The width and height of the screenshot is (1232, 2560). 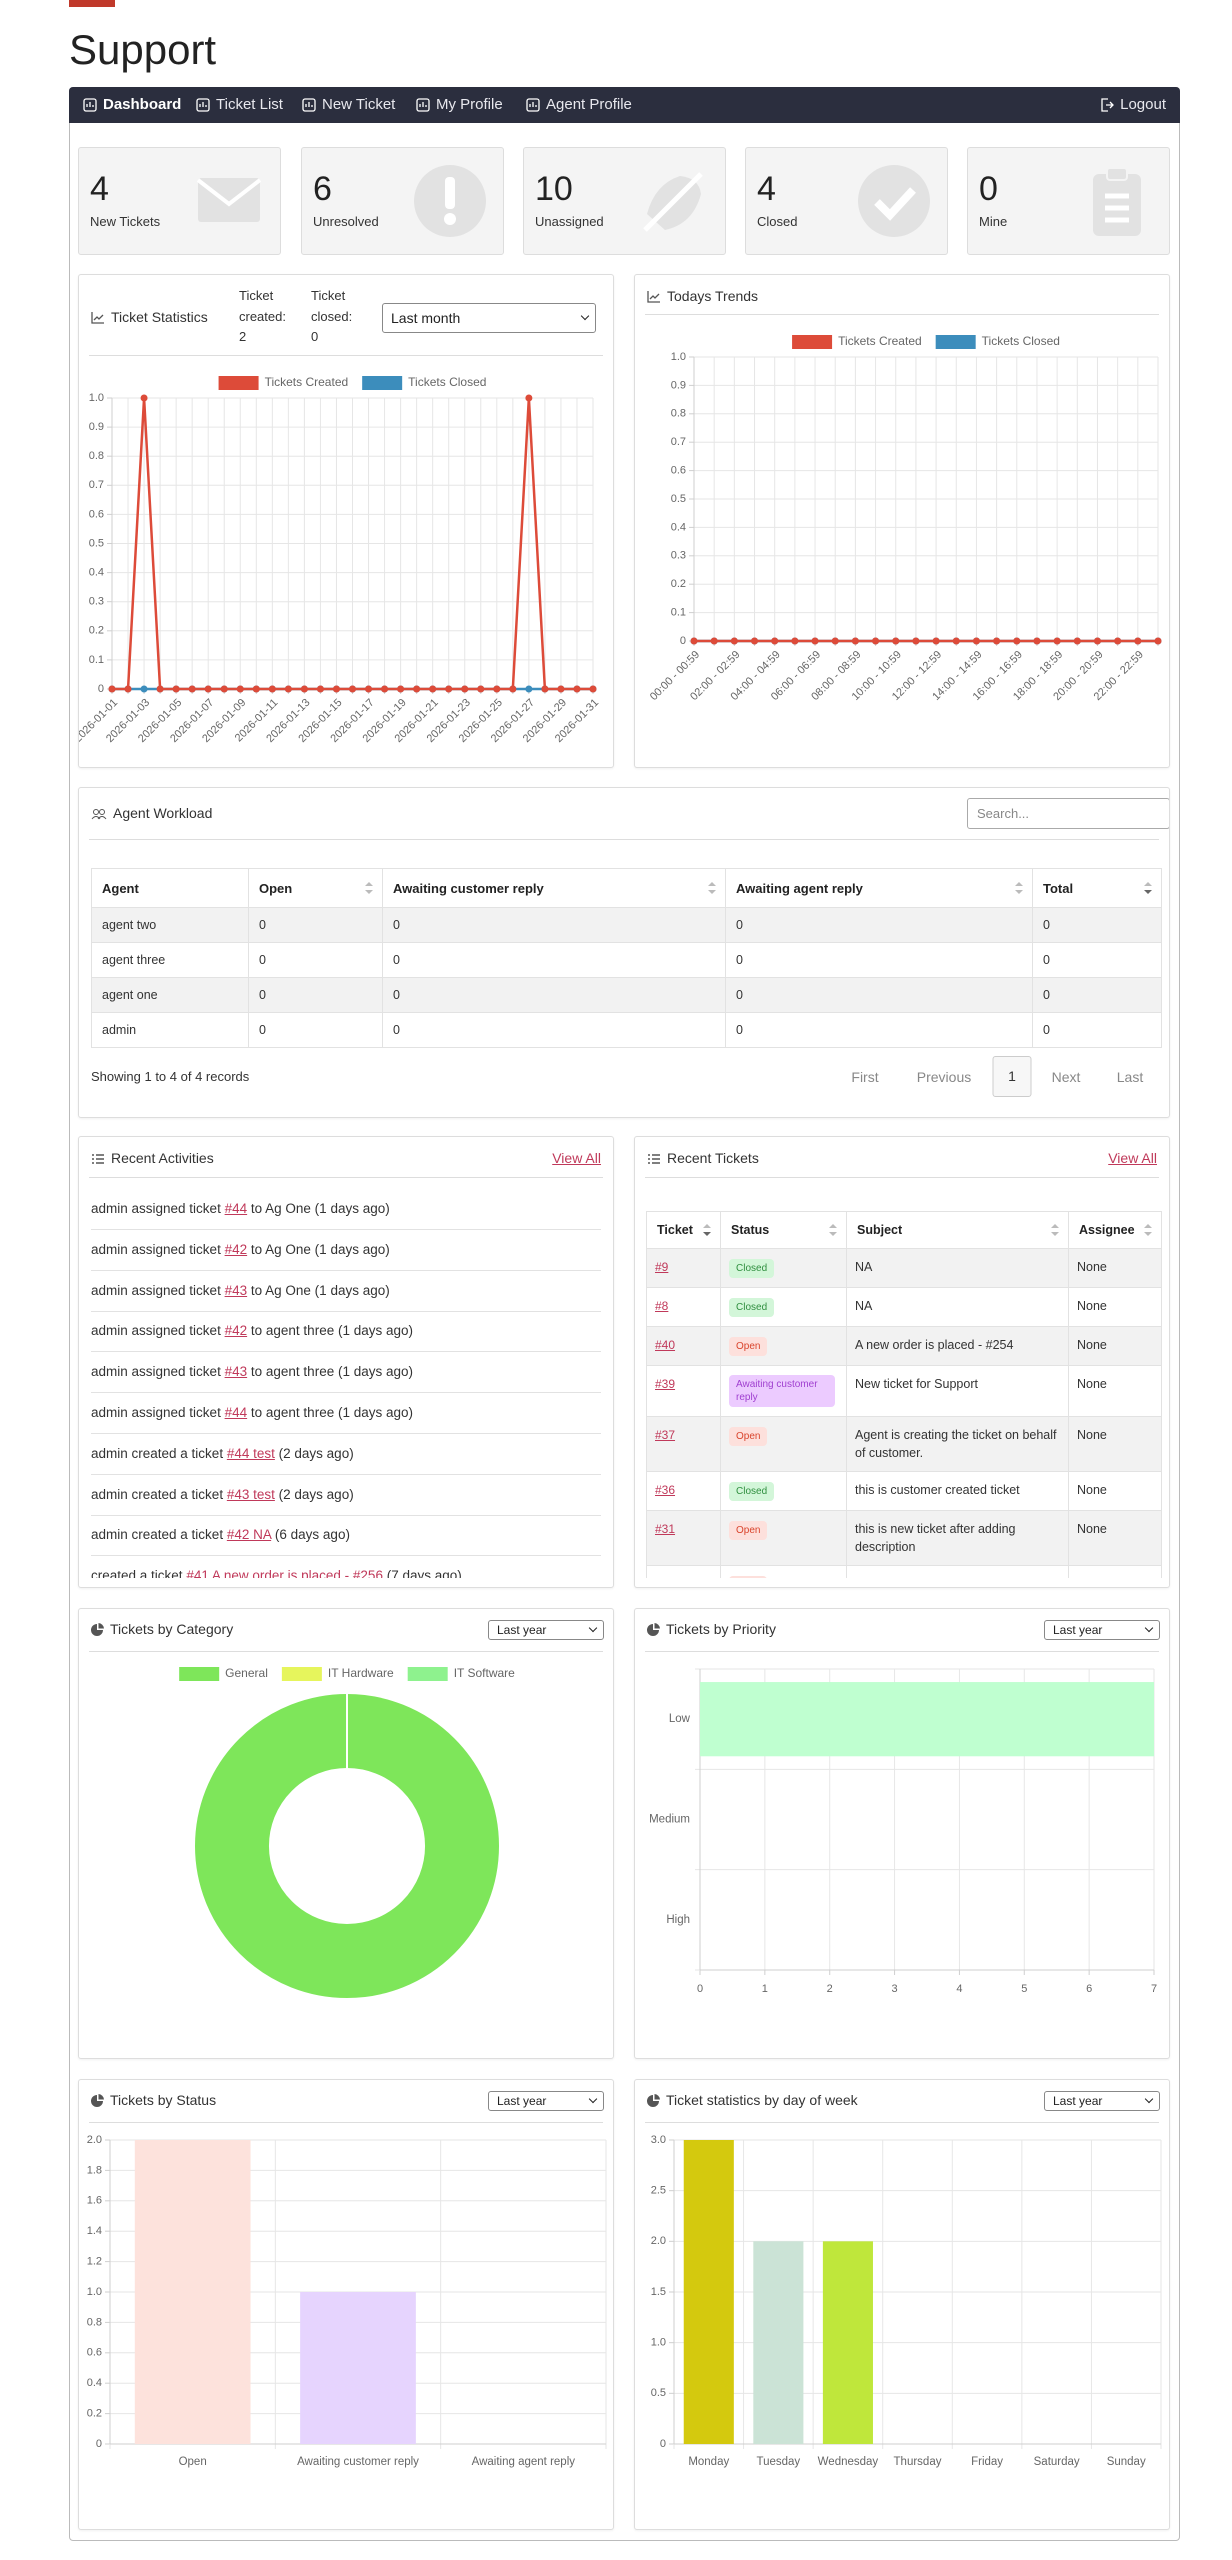 I want to click on nav-item: Ticket List, so click(x=239, y=105).